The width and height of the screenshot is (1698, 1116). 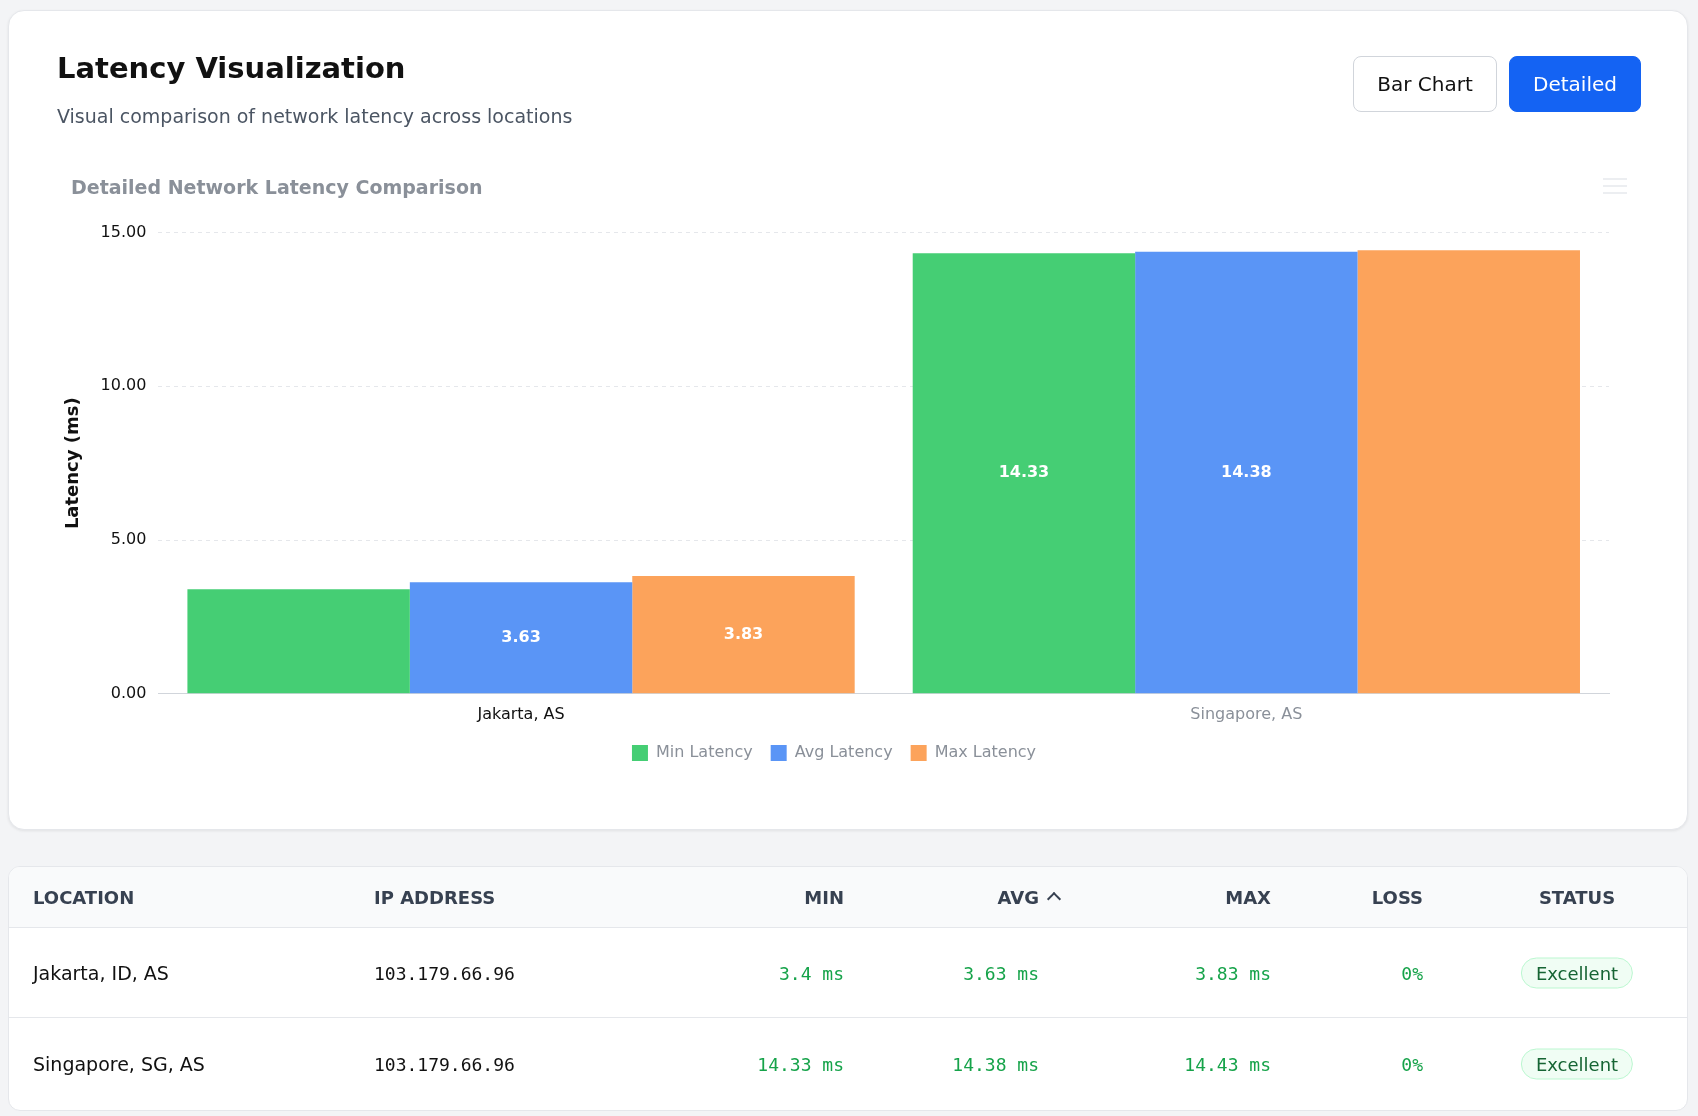 I want to click on data-label: 14.33, so click(x=1024, y=472).